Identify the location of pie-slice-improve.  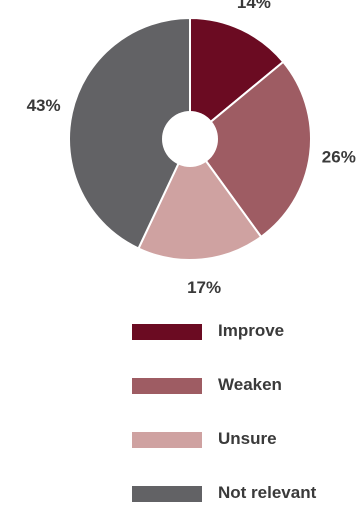
(237, 79).